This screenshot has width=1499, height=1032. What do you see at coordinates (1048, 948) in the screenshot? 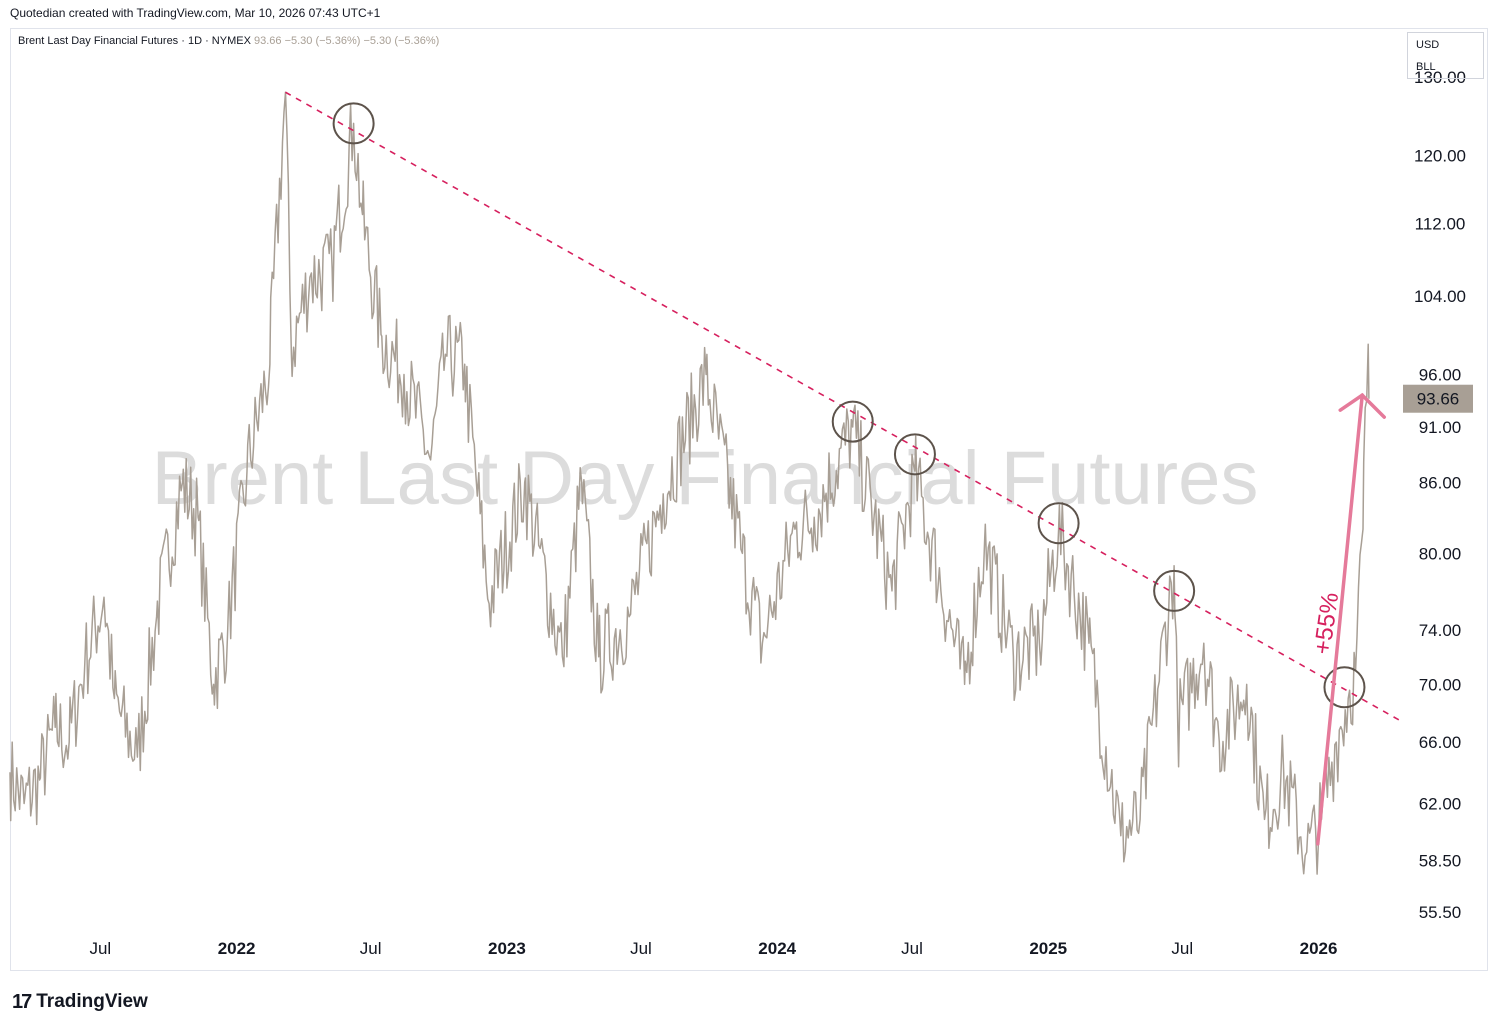
I see `x-tick-label: 2025` at bounding box center [1048, 948].